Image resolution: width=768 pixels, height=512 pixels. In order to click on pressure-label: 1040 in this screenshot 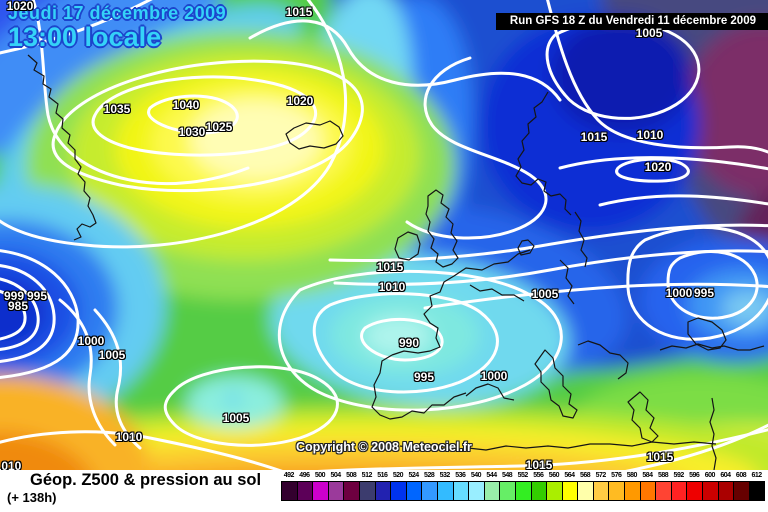, I will do `click(186, 105)`.